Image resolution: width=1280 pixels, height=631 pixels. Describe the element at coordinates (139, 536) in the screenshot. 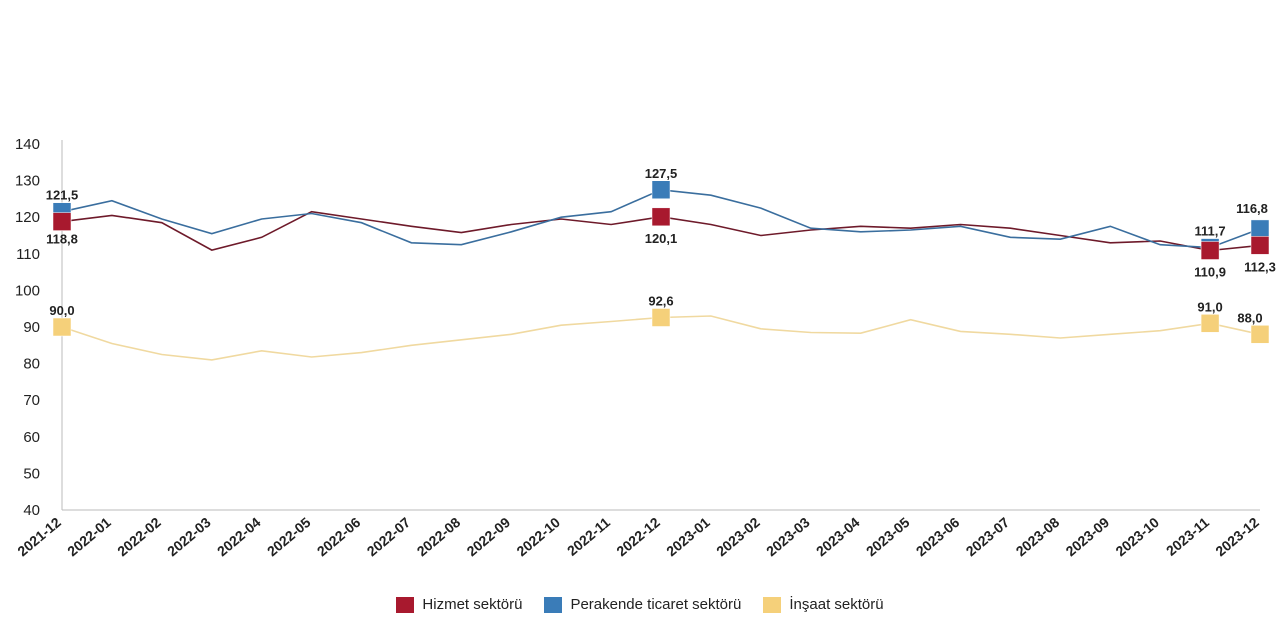

I see `x-tick-label: 2022-02` at that location.